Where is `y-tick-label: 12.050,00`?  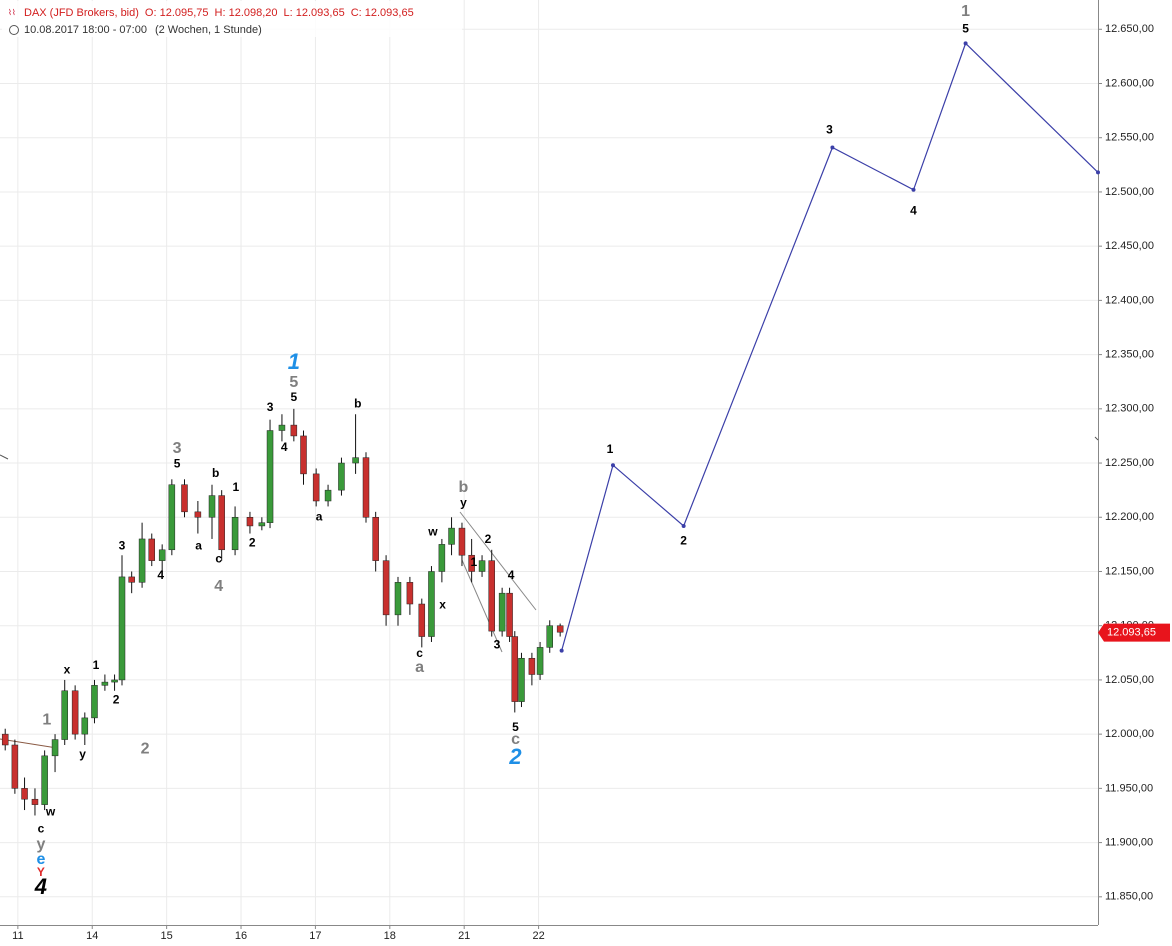 y-tick-label: 12.050,00 is located at coordinates (1129, 680).